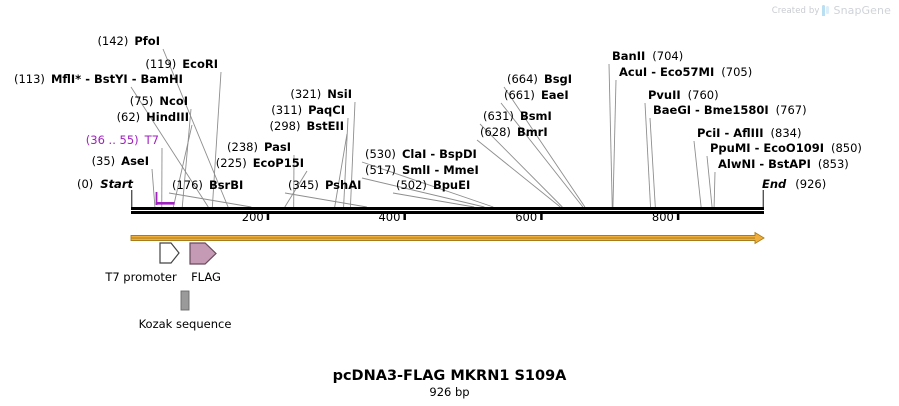 The height and width of the screenshot is (406, 899). What do you see at coordinates (259, 147) in the screenshot?
I see `enzyme-label-pasi: (238) PasI` at bounding box center [259, 147].